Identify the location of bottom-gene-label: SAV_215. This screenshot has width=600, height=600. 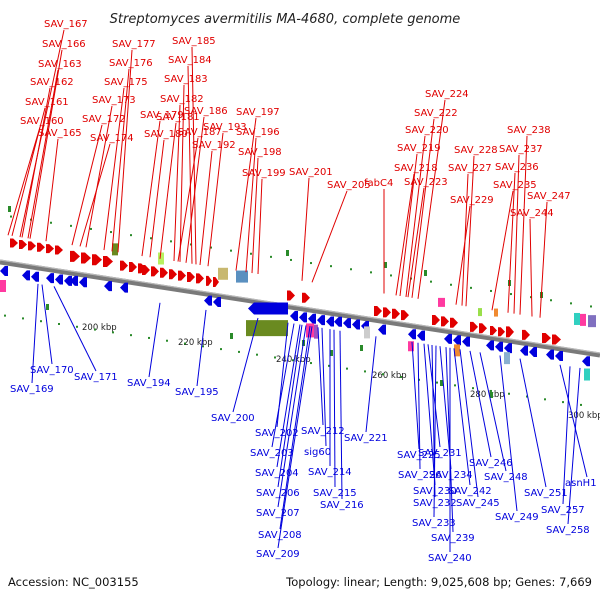
(335, 493).